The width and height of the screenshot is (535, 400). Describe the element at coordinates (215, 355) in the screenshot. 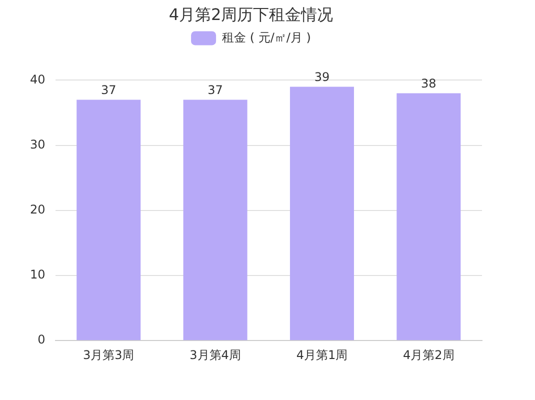

I see `x-tick-label: 3月第4周` at that location.